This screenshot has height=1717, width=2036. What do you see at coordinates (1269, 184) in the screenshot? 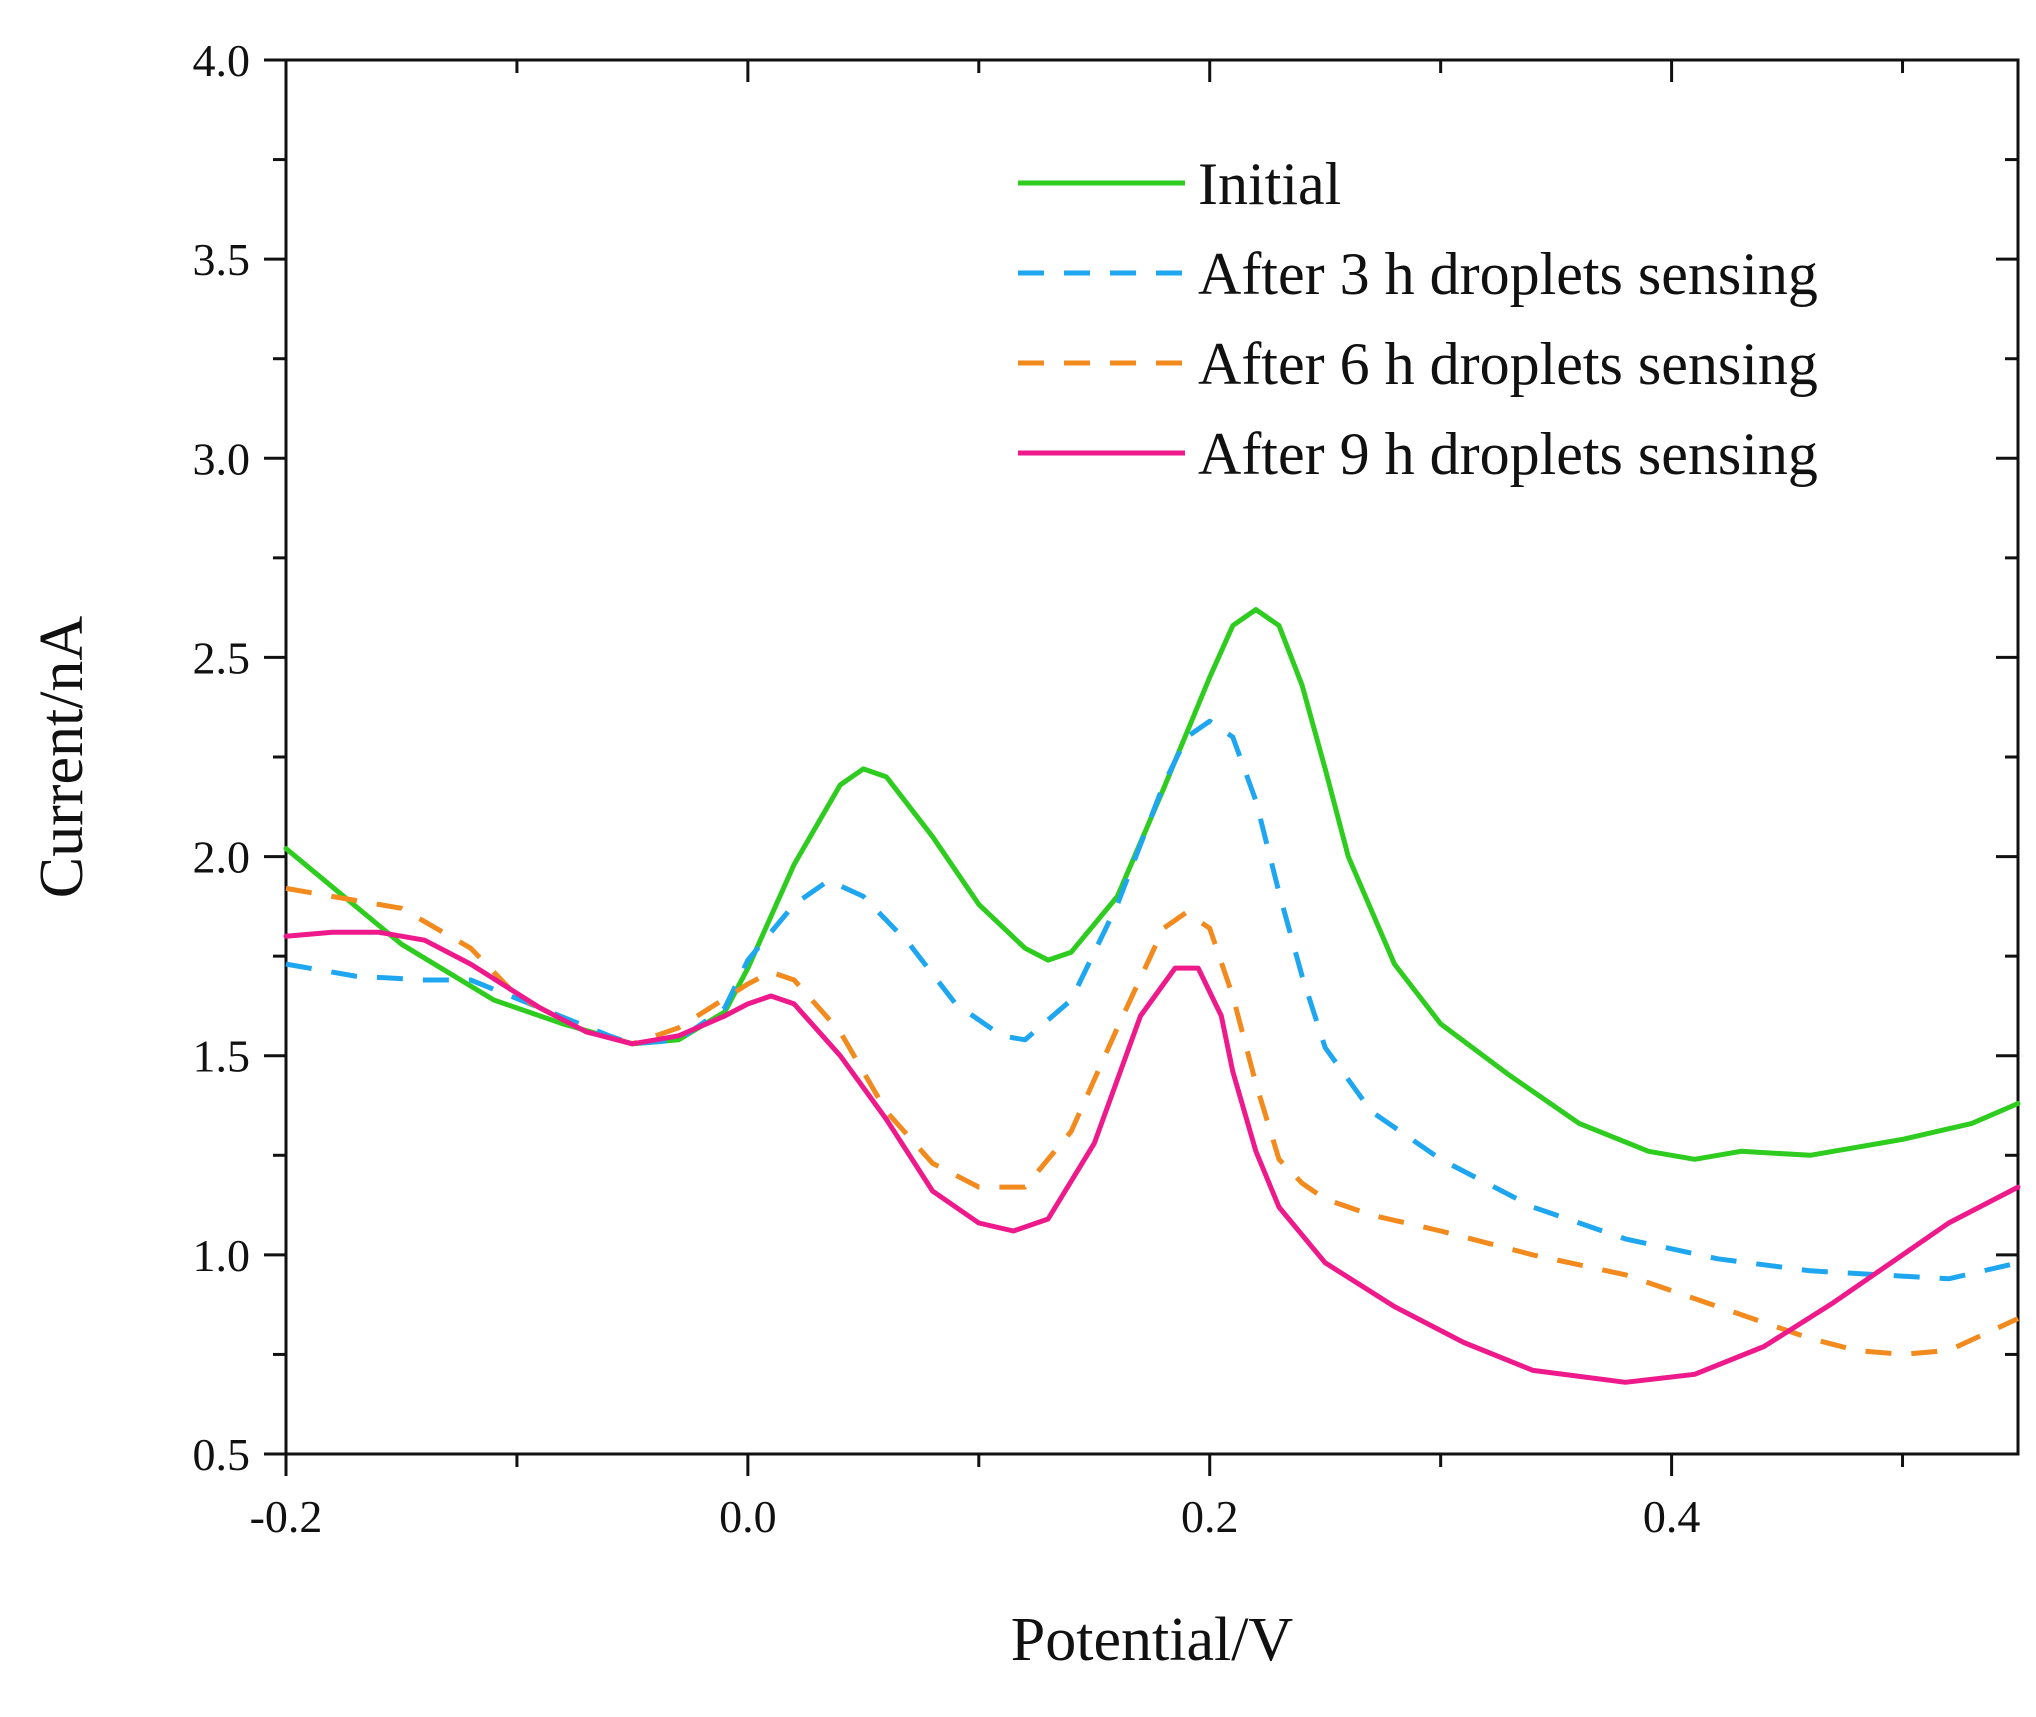
I see `legend-label-1: Initial` at bounding box center [1269, 184].